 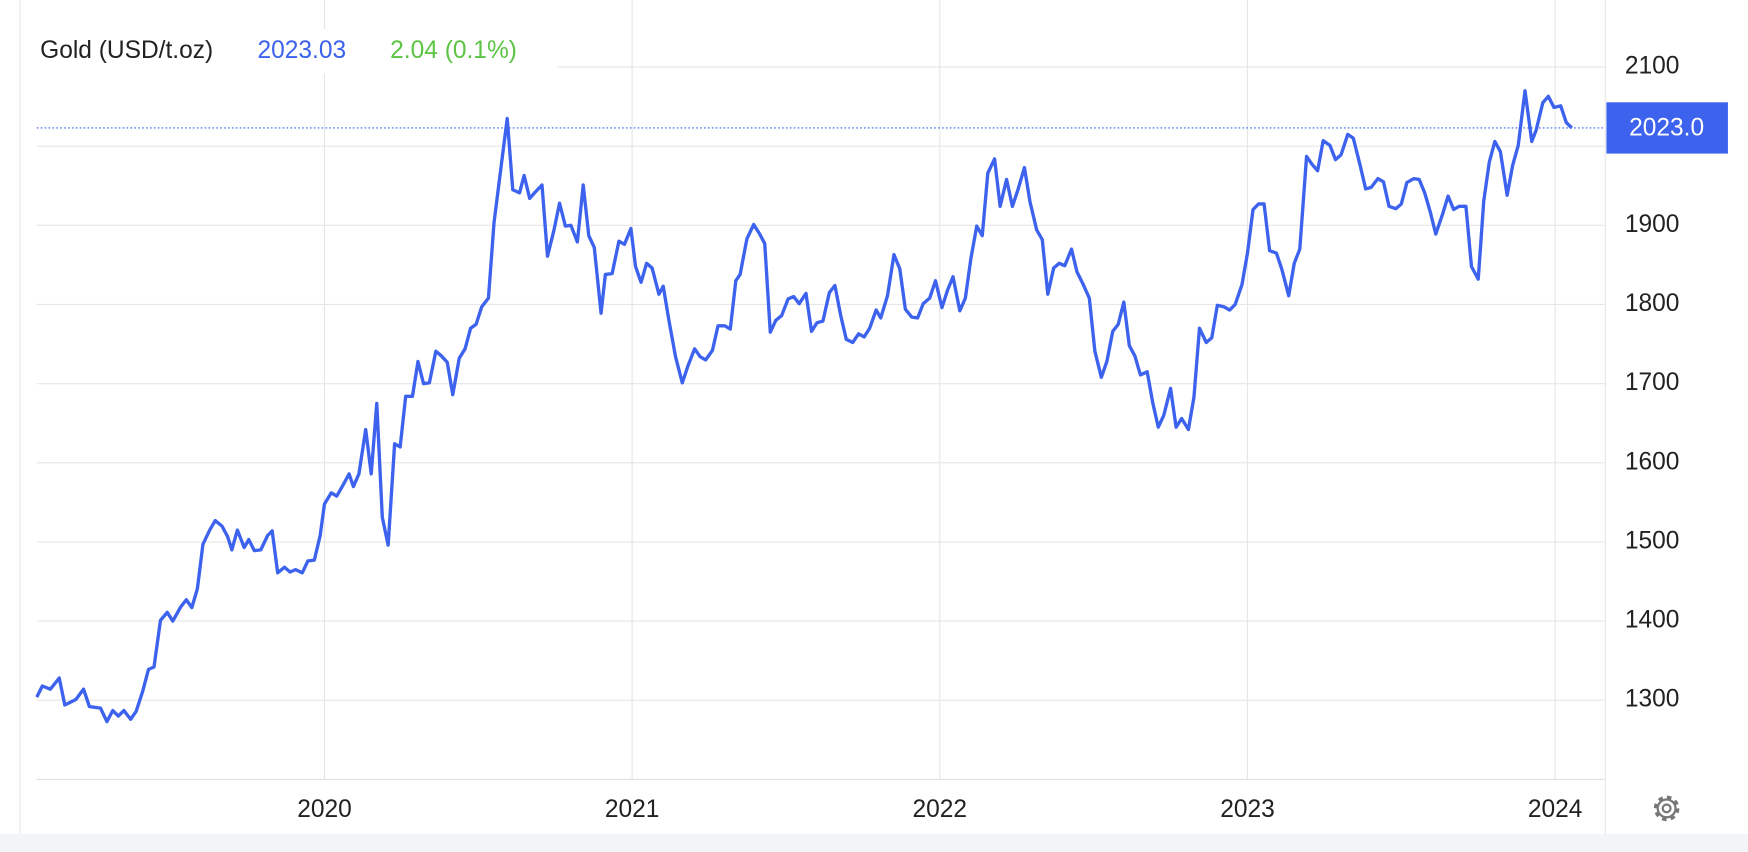 I want to click on x-tick-label: 2024, so click(x=1555, y=809).